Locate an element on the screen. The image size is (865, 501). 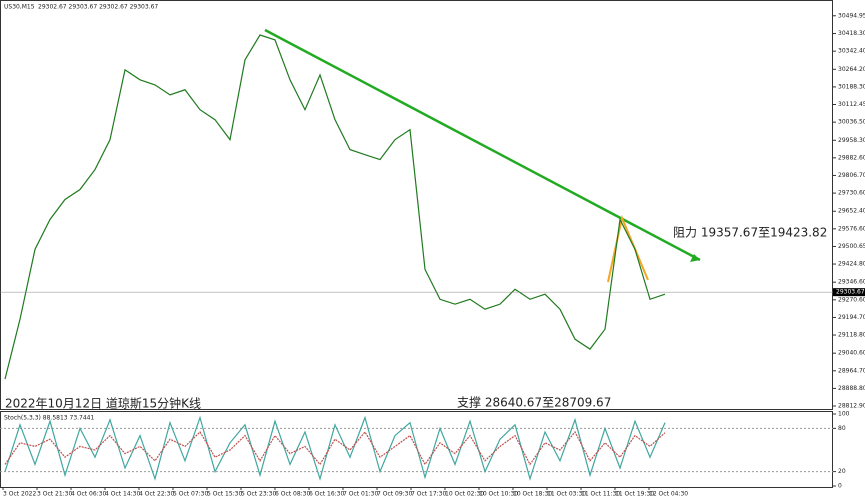
y-tick-label: 29194.70 is located at coordinates (851, 317).